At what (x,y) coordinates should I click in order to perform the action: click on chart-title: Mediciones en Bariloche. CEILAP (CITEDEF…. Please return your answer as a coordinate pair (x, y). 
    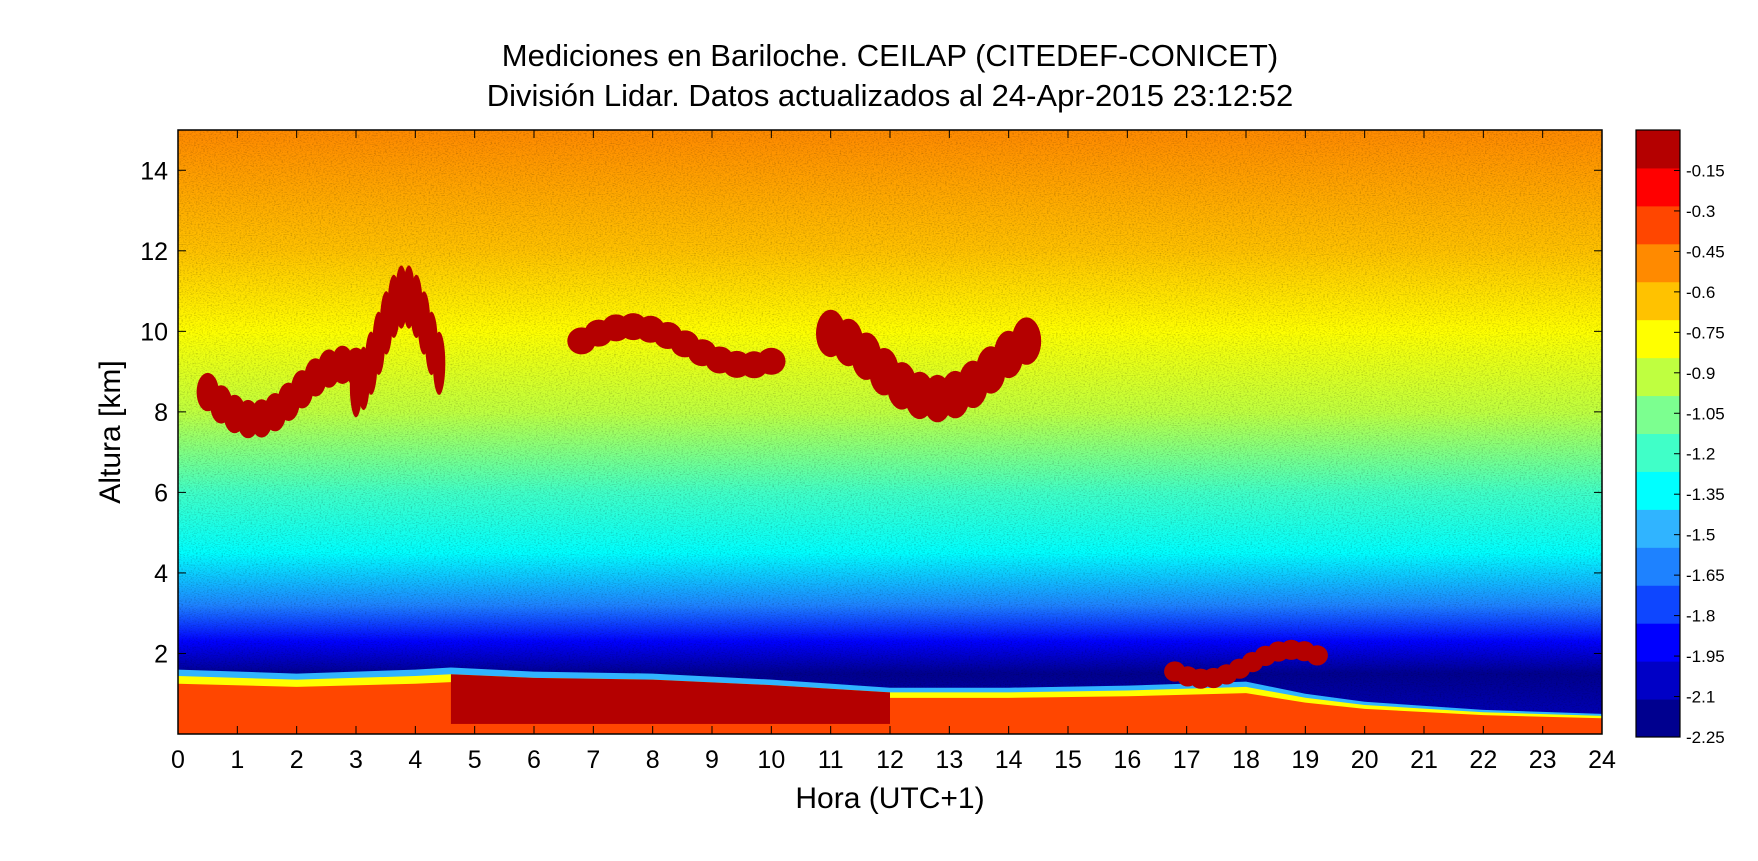
    Looking at the image, I should click on (890, 55).